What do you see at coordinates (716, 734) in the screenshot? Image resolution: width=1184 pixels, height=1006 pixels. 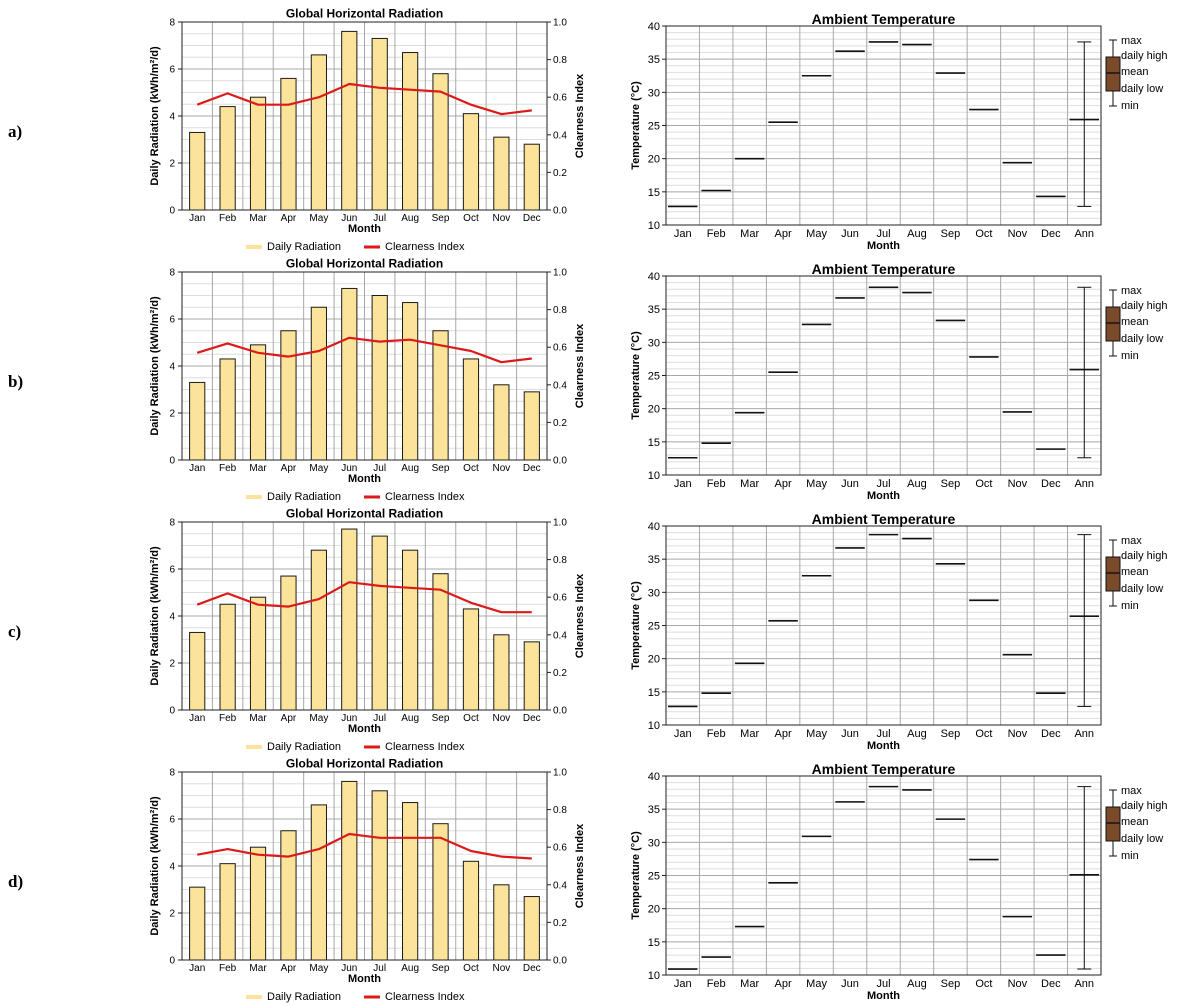 I see `x-tick-label-feb: Feb` at bounding box center [716, 734].